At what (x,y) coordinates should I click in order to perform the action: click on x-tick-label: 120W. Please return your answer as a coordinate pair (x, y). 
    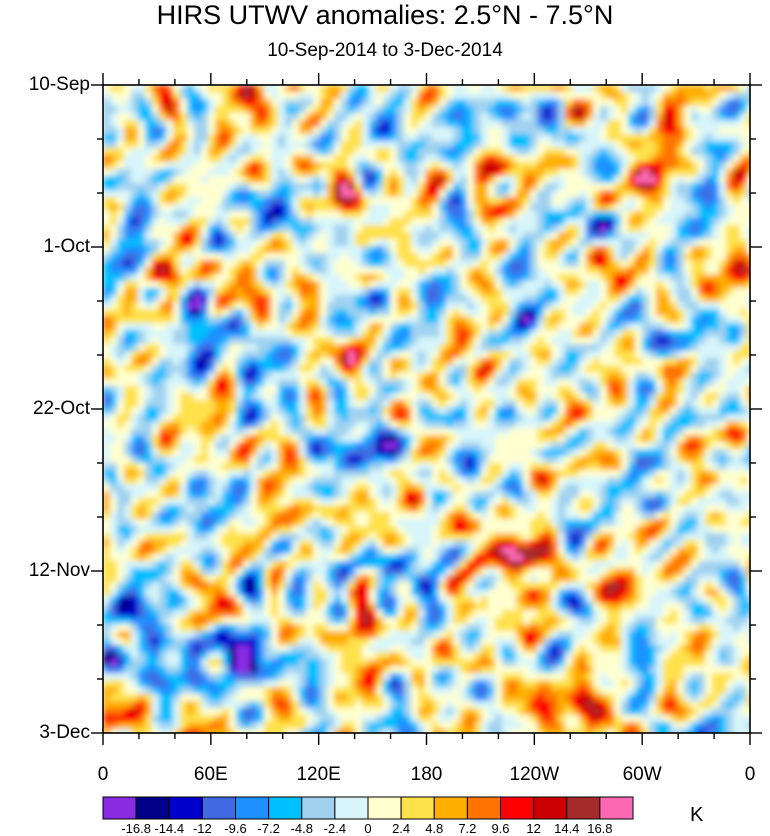
    Looking at the image, I should click on (534, 775).